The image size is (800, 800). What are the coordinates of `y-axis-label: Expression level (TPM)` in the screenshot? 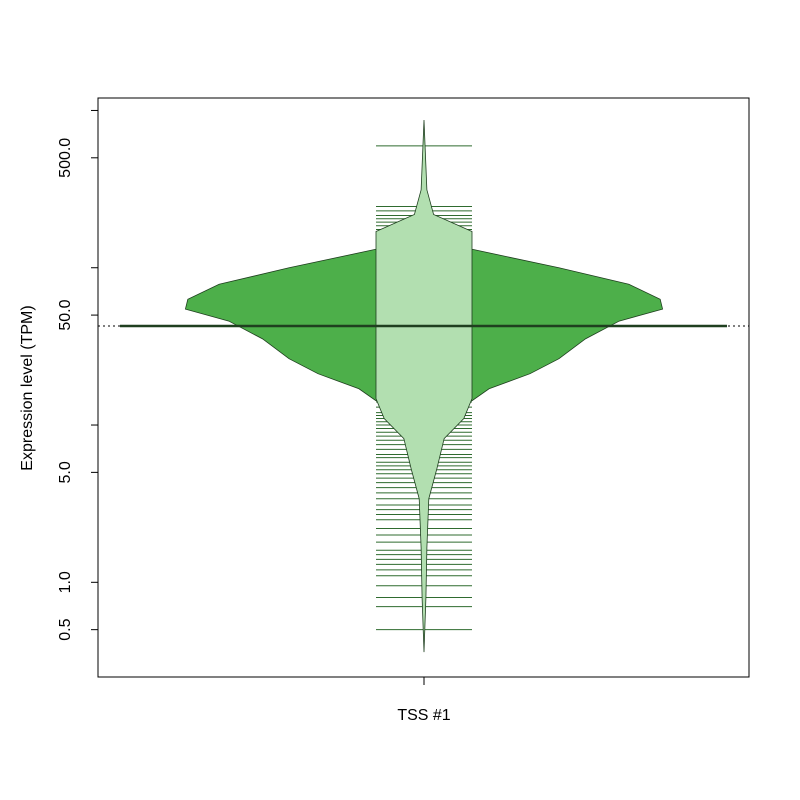 It's located at (27, 387).